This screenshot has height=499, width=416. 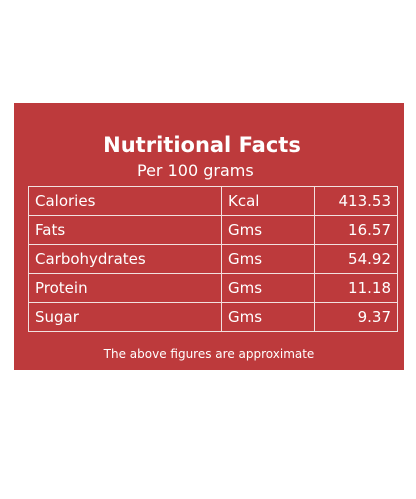 I want to click on table-row: Fats Gms 16.57, so click(x=213, y=230).